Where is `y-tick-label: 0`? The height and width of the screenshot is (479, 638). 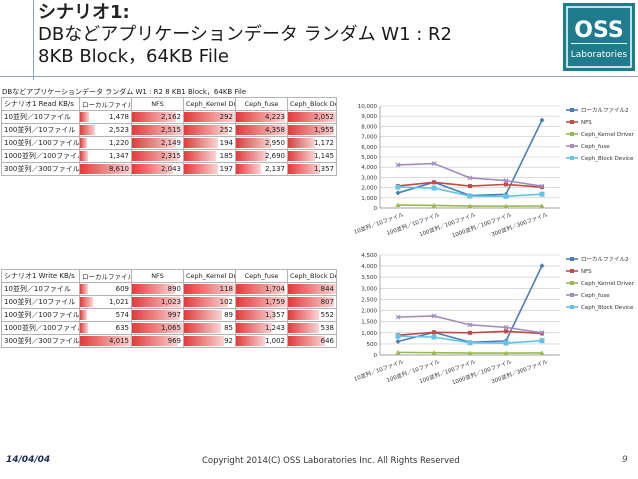 y-tick-label: 0 is located at coordinates (376, 209).